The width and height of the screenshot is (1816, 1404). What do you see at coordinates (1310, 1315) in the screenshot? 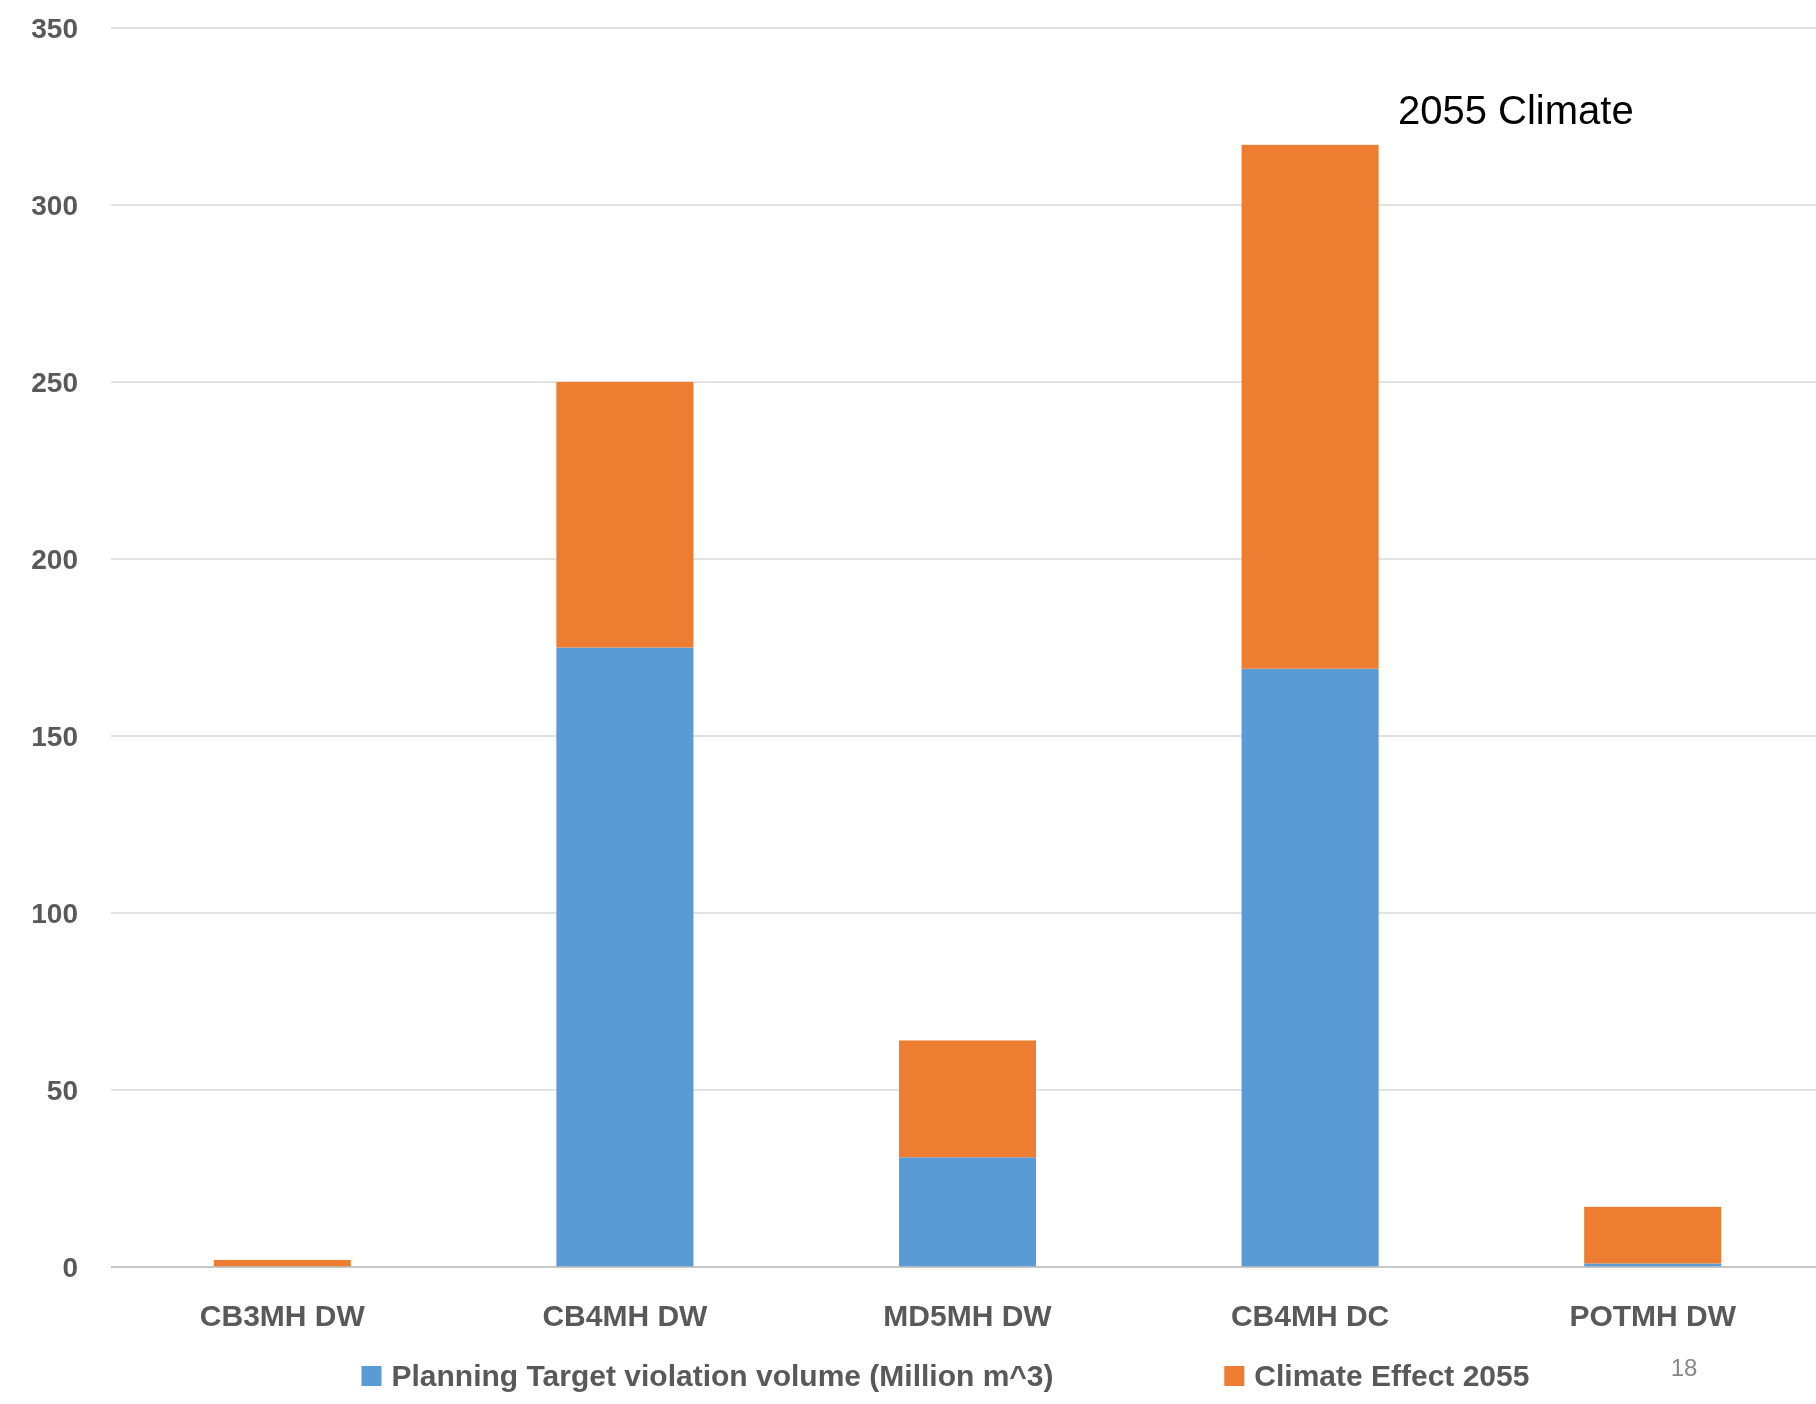
I see `x-tick-label: CB4MH DC` at bounding box center [1310, 1315].